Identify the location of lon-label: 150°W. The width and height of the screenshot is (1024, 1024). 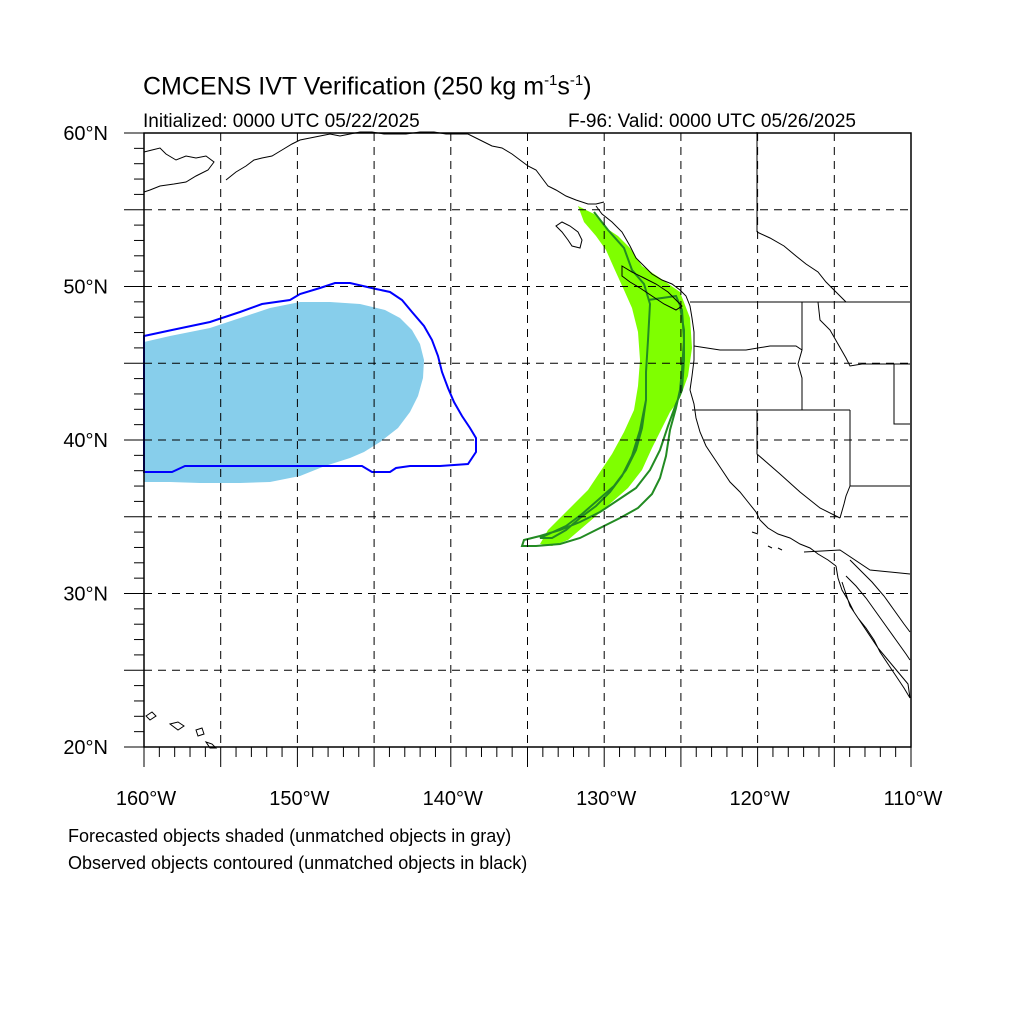
(299, 799).